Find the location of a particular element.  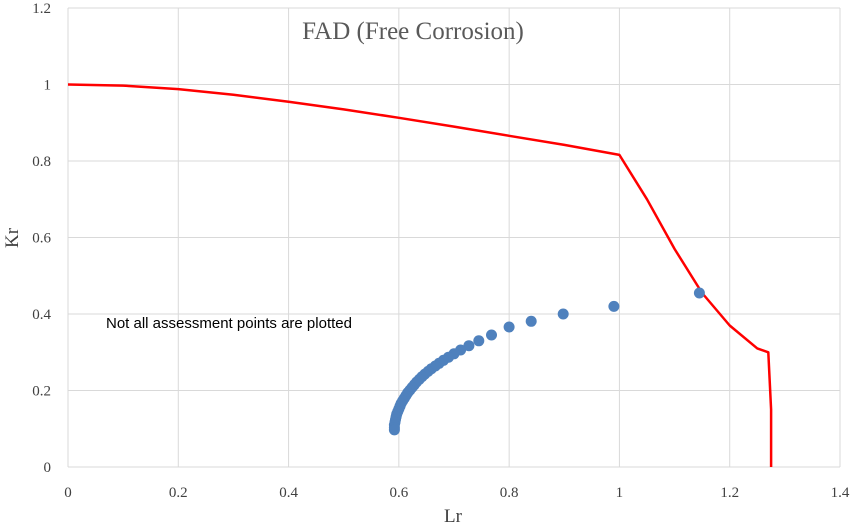

x-tick-label: 0.4 is located at coordinates (288, 493).